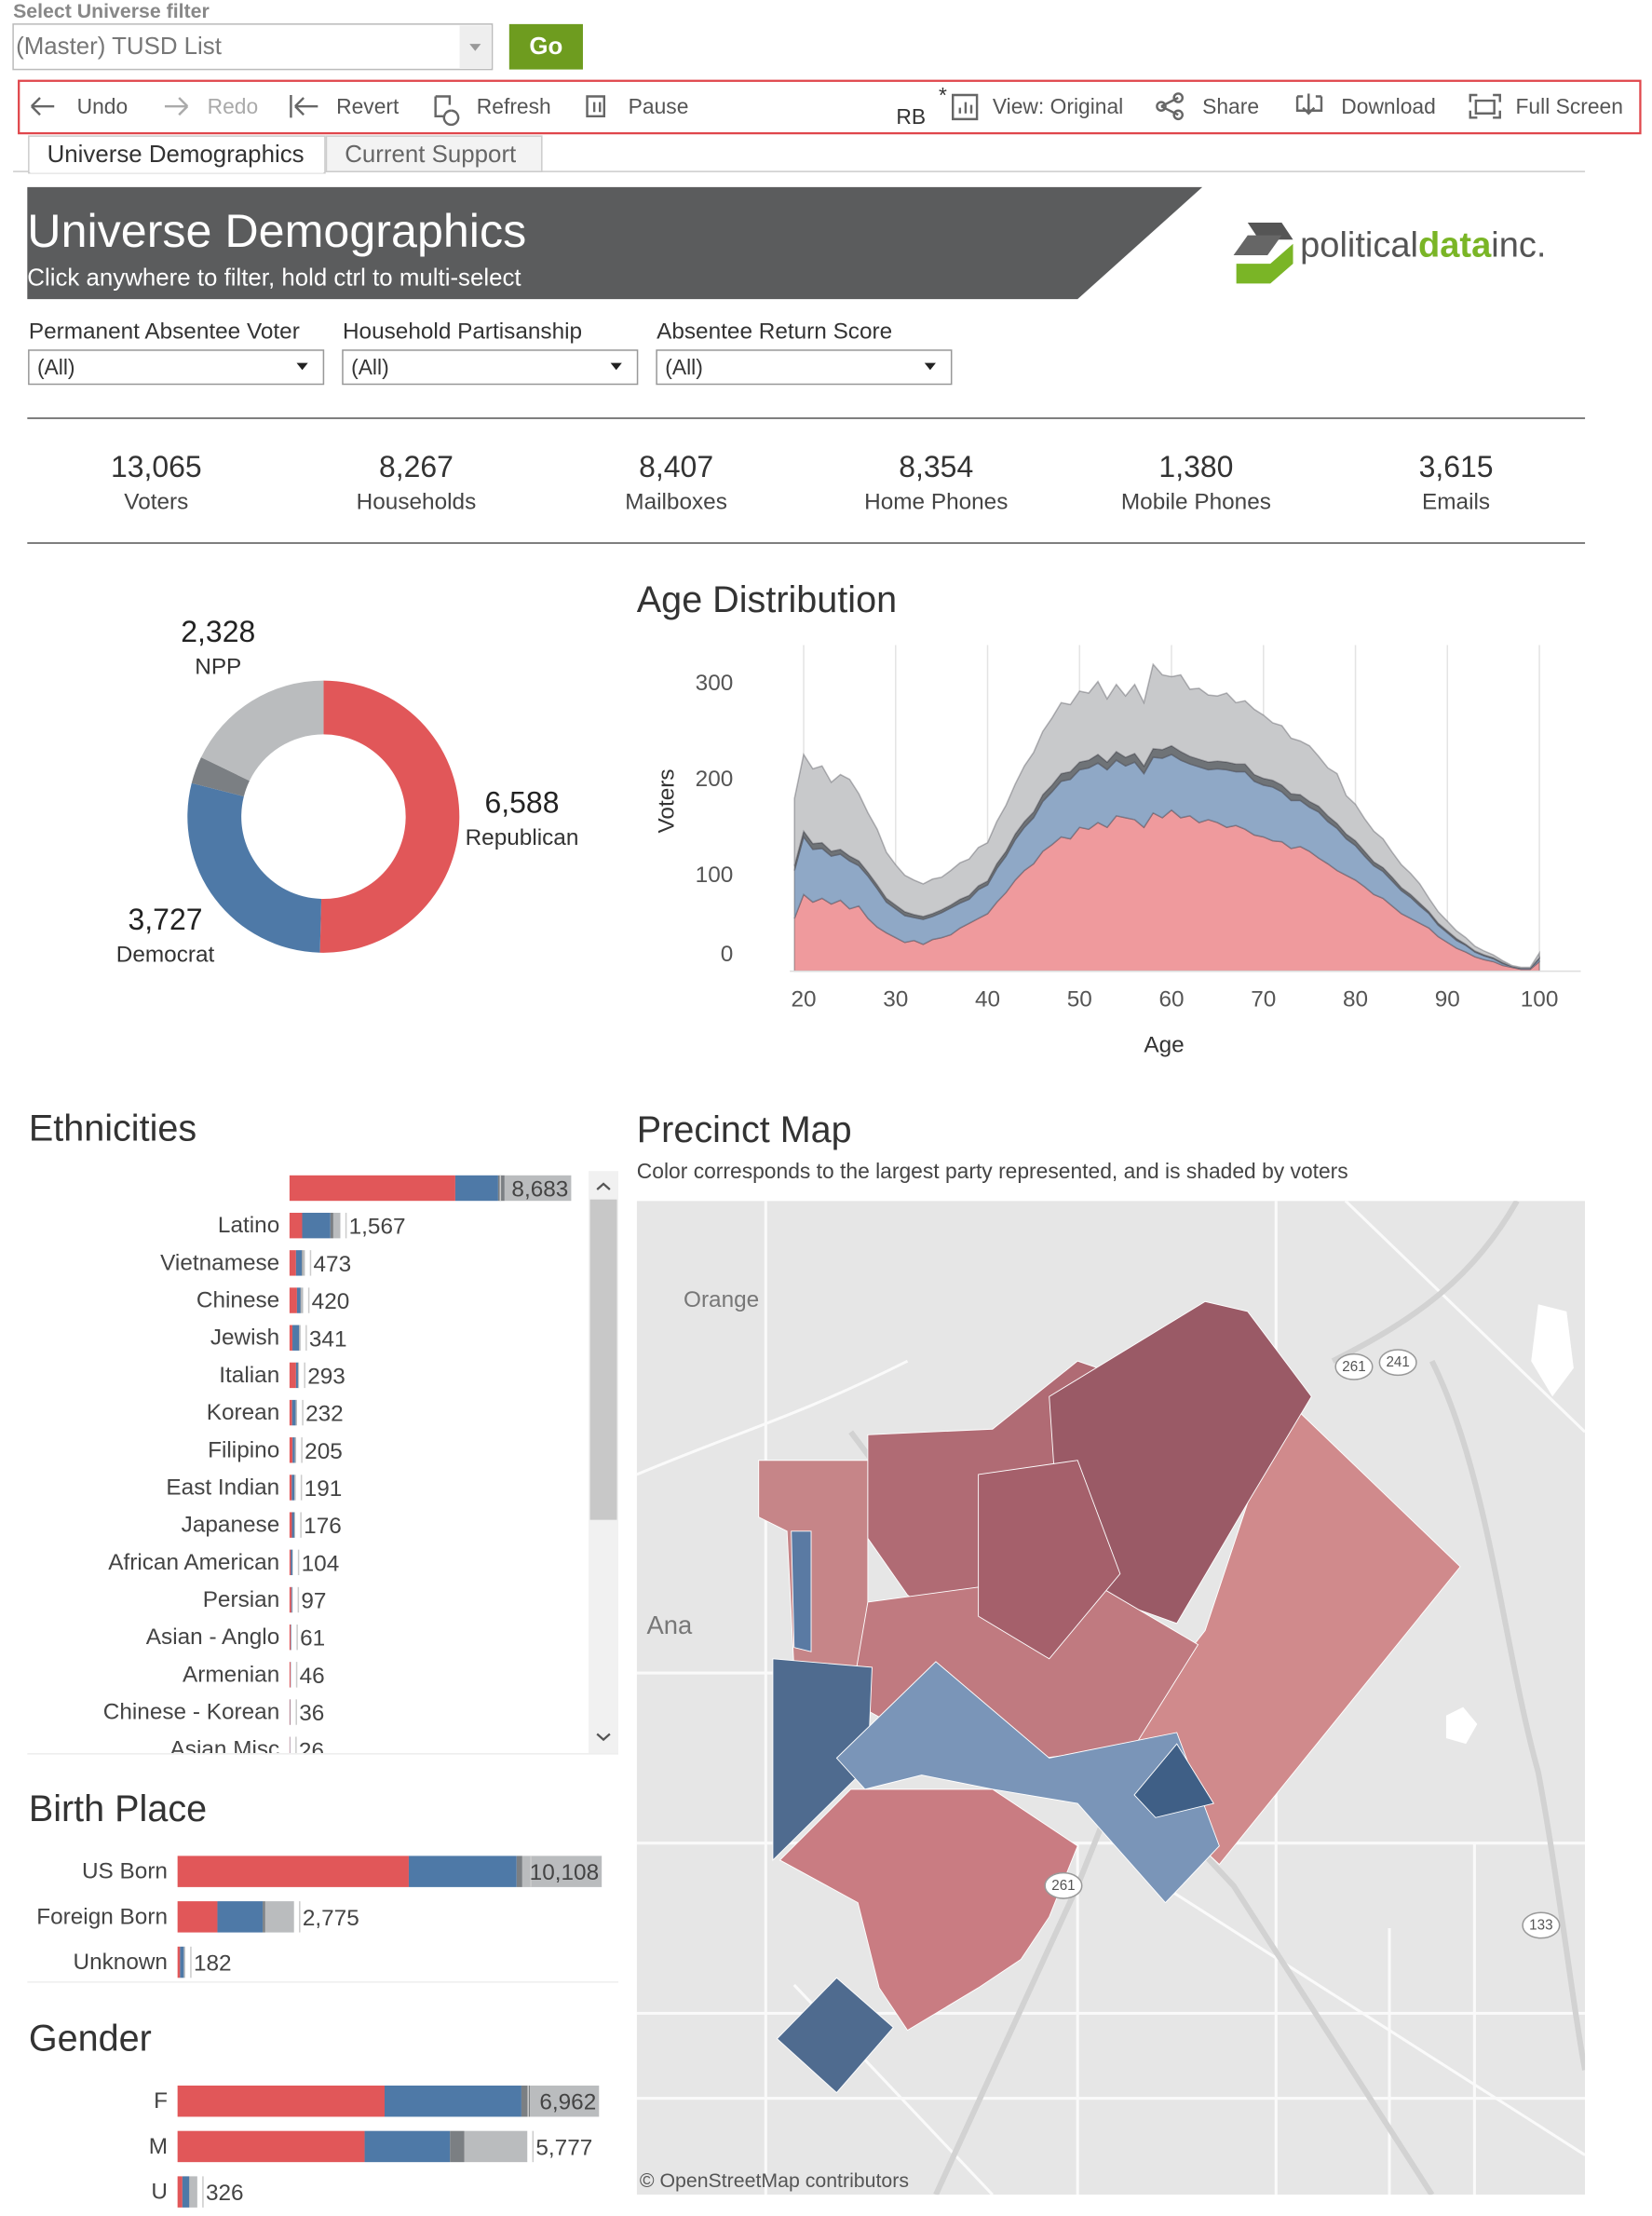 The width and height of the screenshot is (1652, 2216). What do you see at coordinates (1455, 245) in the screenshot?
I see `logo-part: data` at bounding box center [1455, 245].